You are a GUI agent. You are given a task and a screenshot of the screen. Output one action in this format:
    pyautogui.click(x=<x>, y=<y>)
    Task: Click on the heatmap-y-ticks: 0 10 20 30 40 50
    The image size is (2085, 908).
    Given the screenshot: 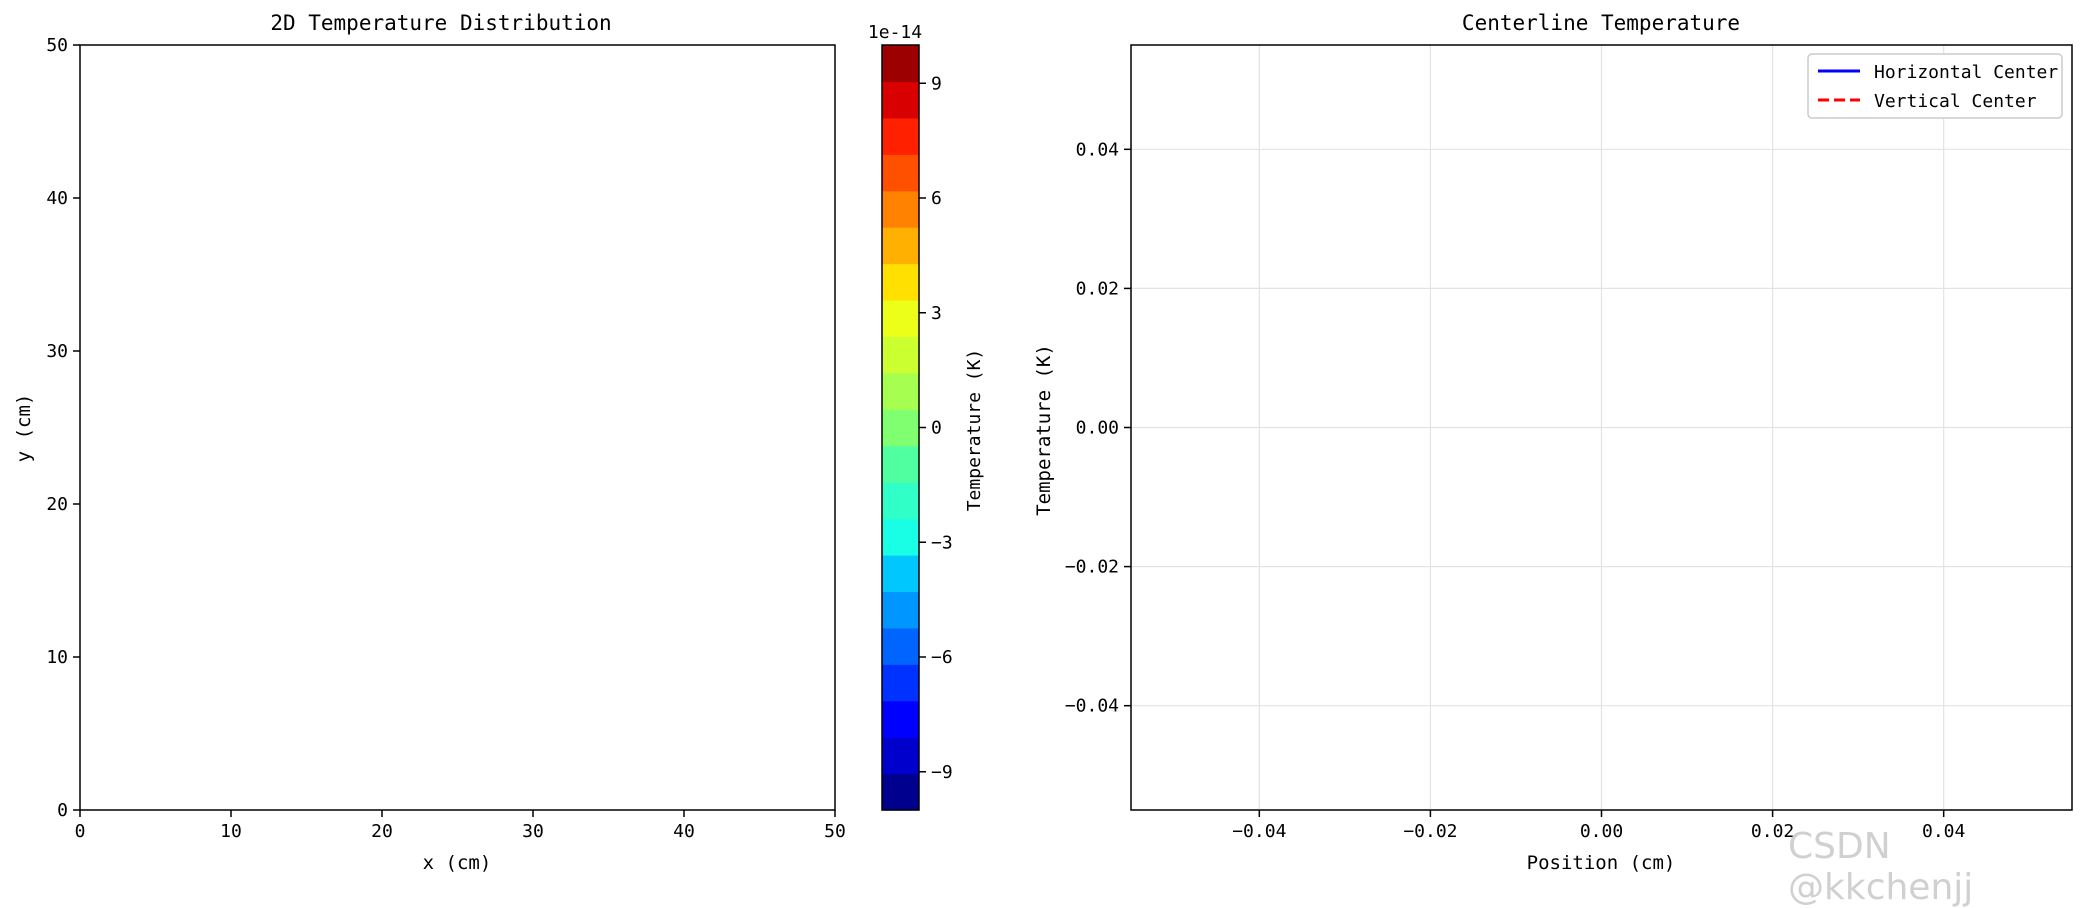 What is the action you would take?
    pyautogui.click(x=63, y=428)
    